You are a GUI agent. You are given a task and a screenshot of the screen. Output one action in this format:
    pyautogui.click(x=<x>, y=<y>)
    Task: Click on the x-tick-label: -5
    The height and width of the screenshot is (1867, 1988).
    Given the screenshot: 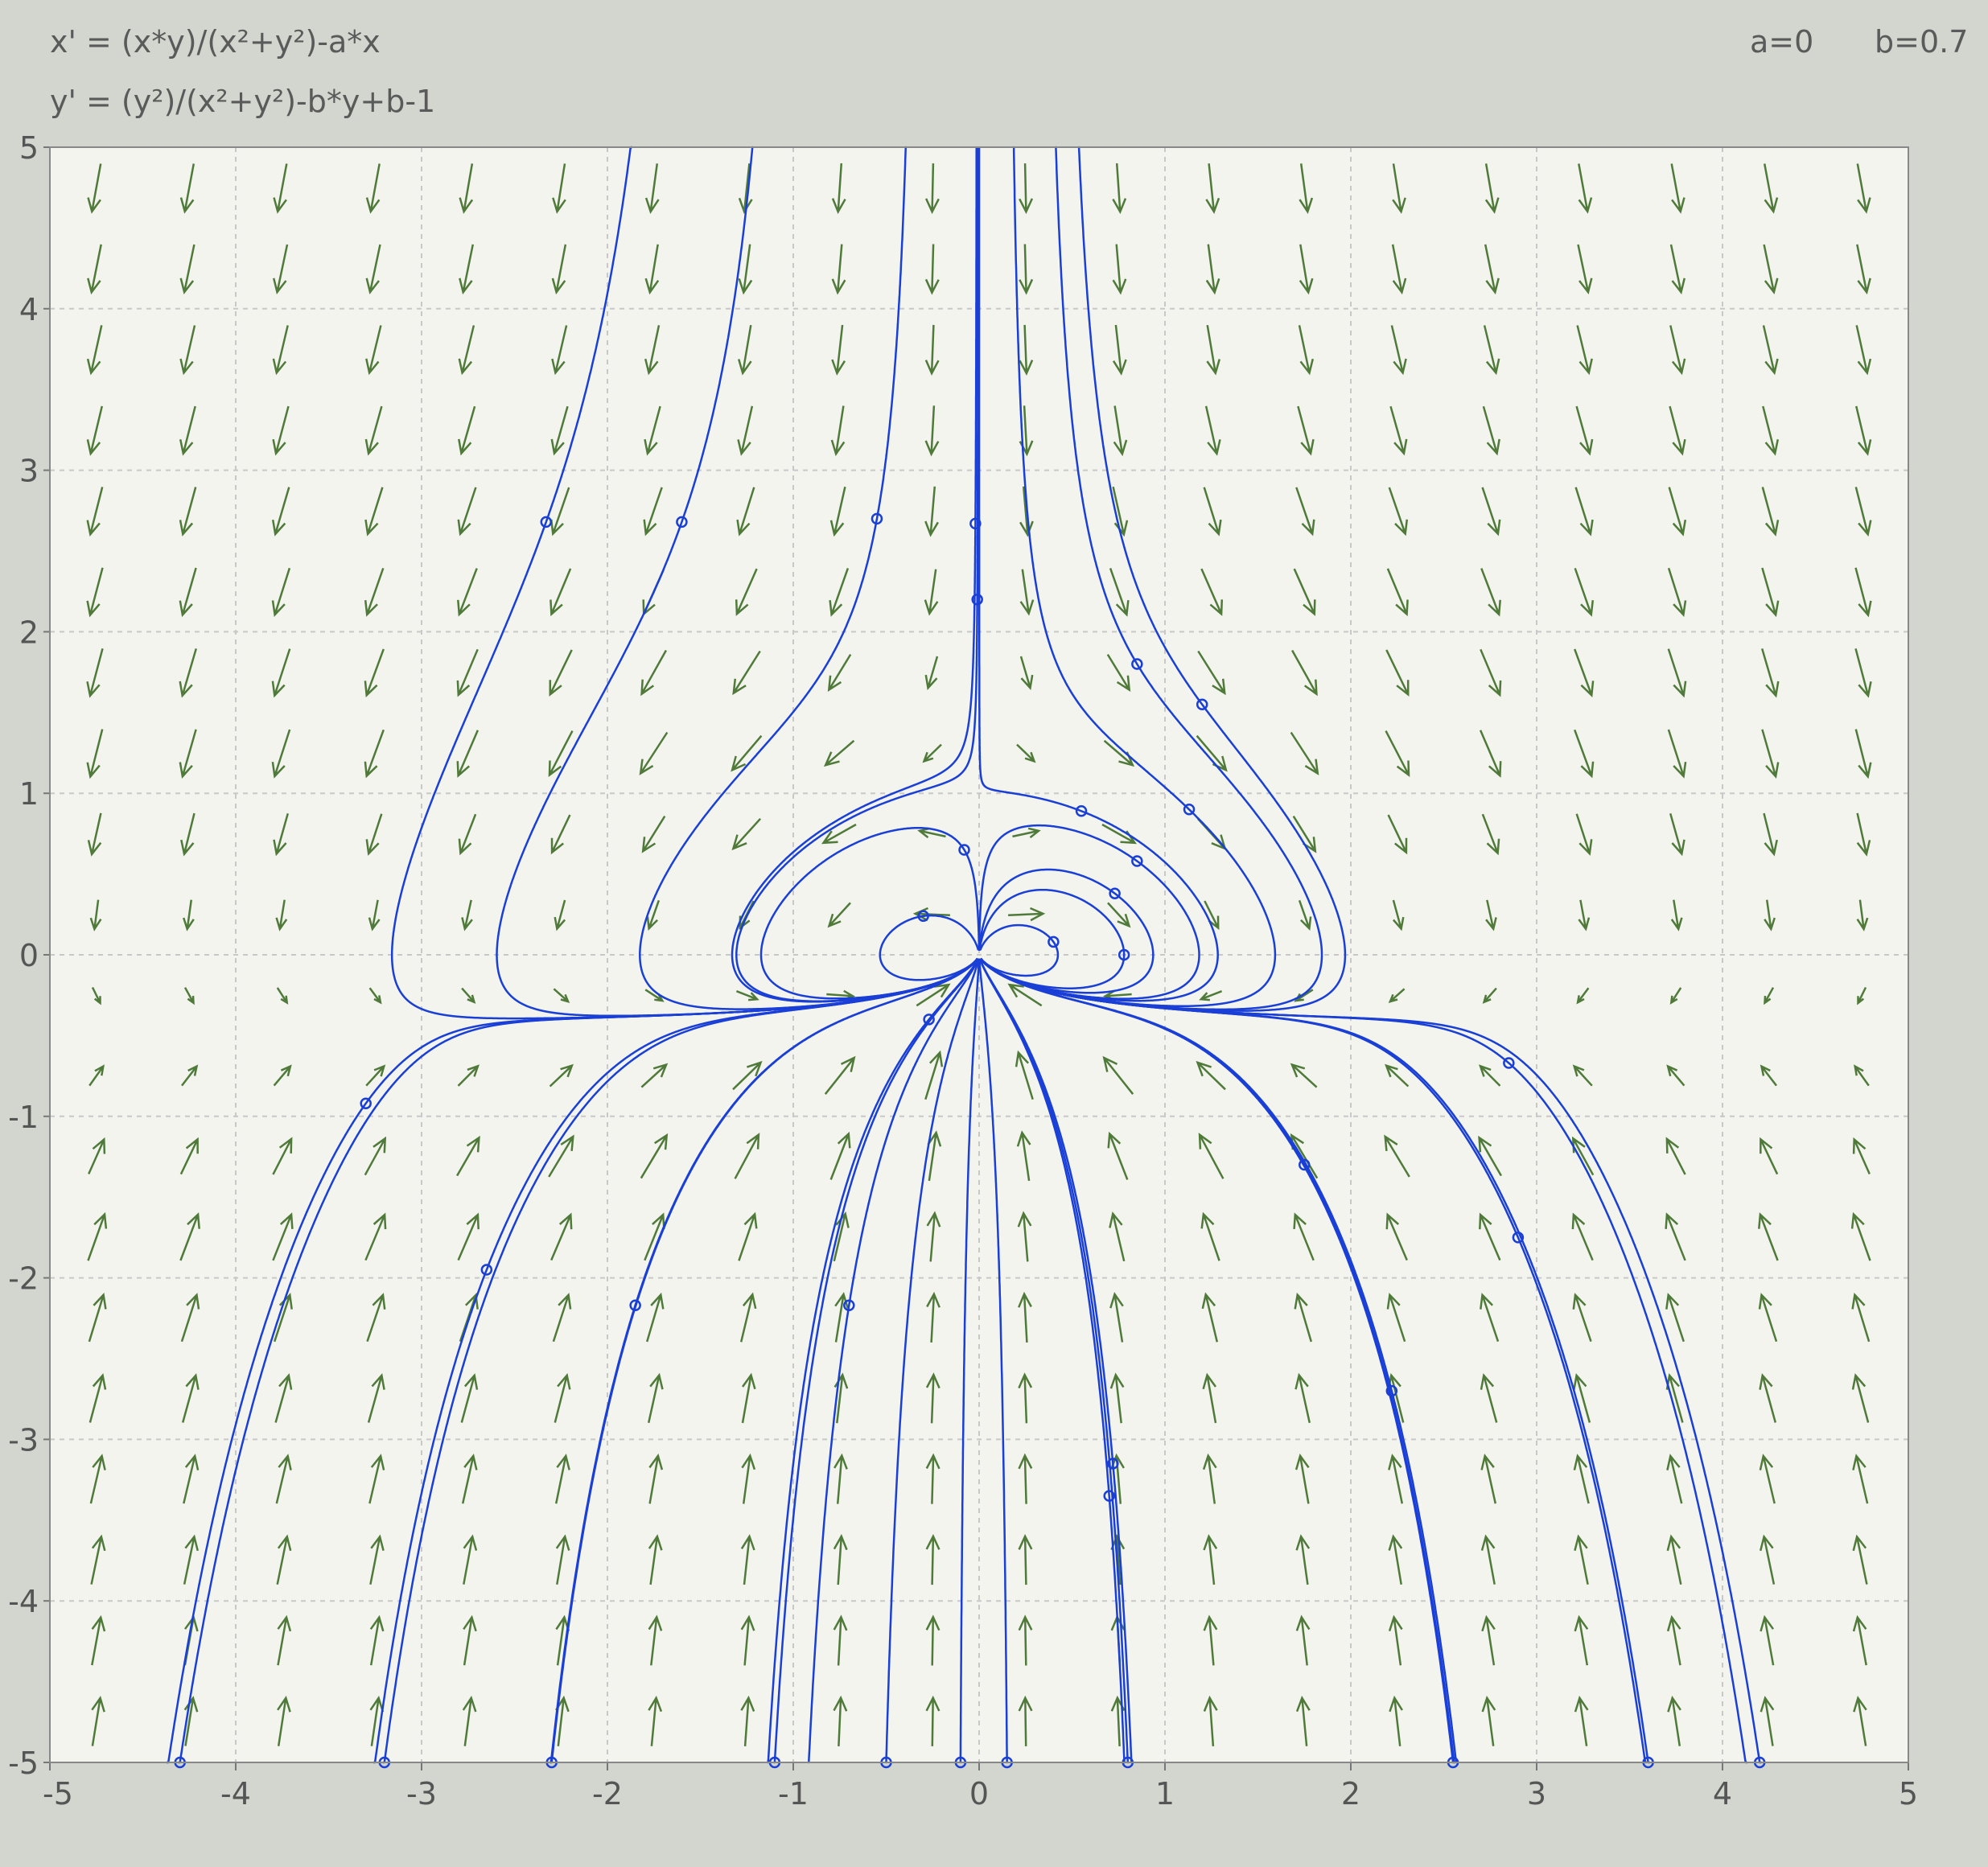 What is the action you would take?
    pyautogui.click(x=58, y=1793)
    